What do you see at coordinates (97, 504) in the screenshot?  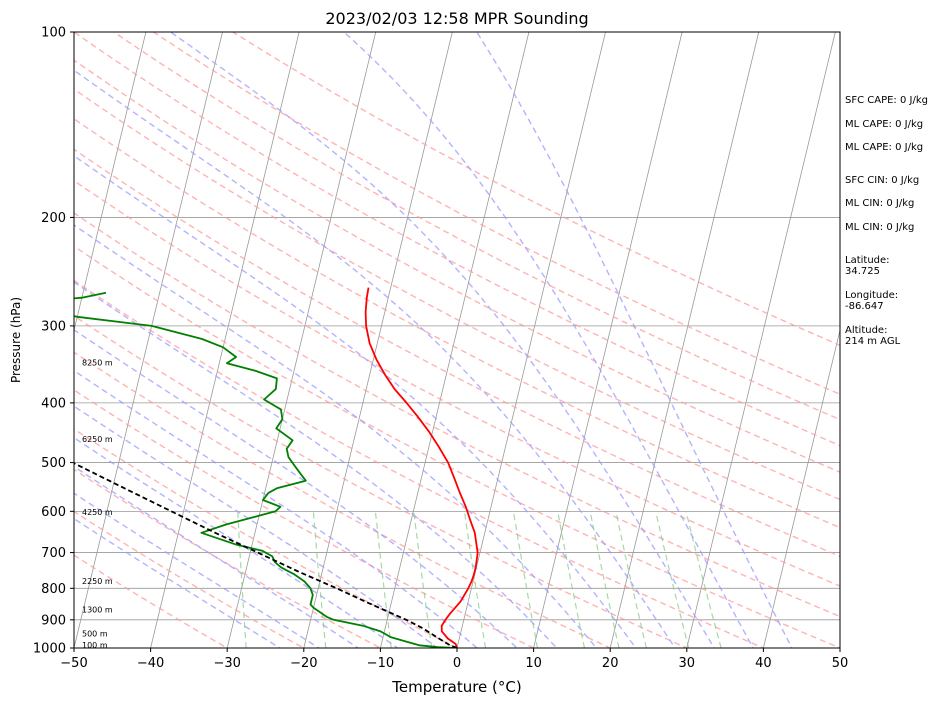 I see `height-labels: 100 m 500 m 1300 m 2250 m 4250 m 6250 m 8250 m` at bounding box center [97, 504].